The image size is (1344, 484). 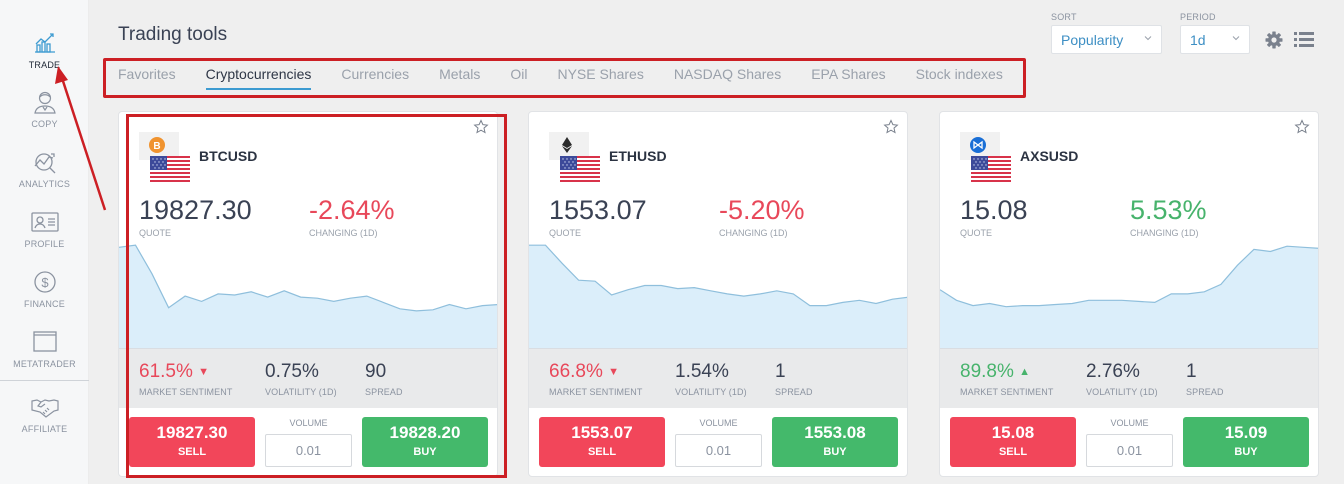 I want to click on sort-value: Popularity, so click(x=1092, y=40).